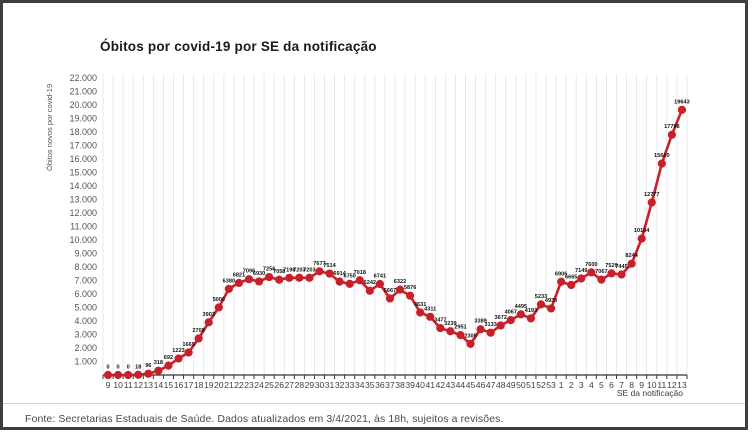 The image size is (754, 436). I want to click on data-label: 3672, so click(500, 318).